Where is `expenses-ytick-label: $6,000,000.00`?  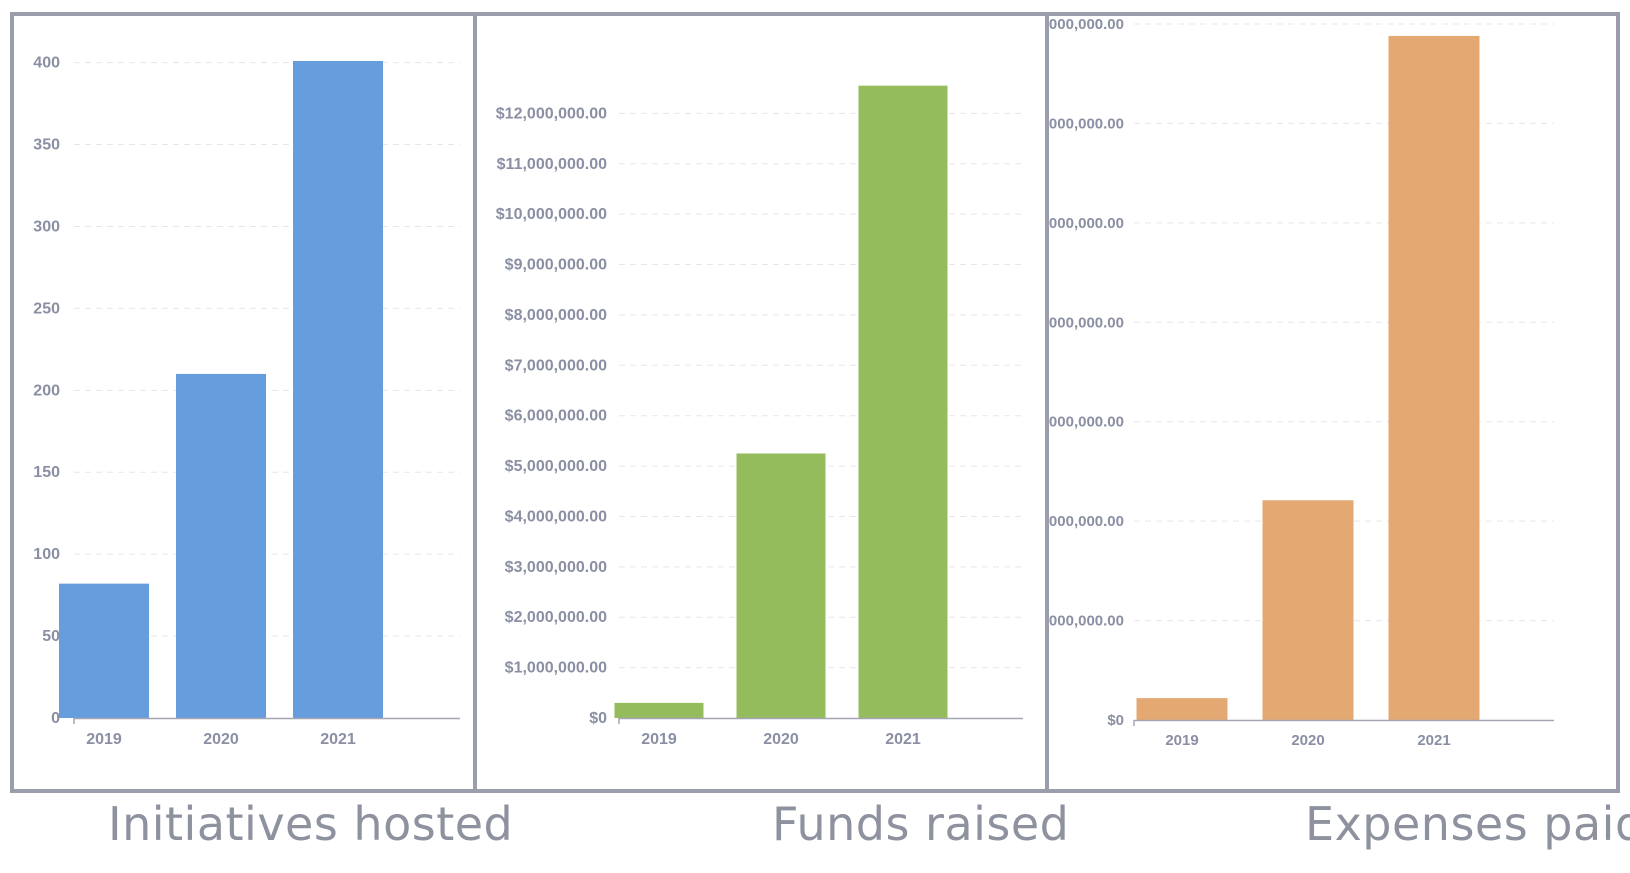
expenses-ytick-label: $6,000,000.00 is located at coordinates (1086, 123).